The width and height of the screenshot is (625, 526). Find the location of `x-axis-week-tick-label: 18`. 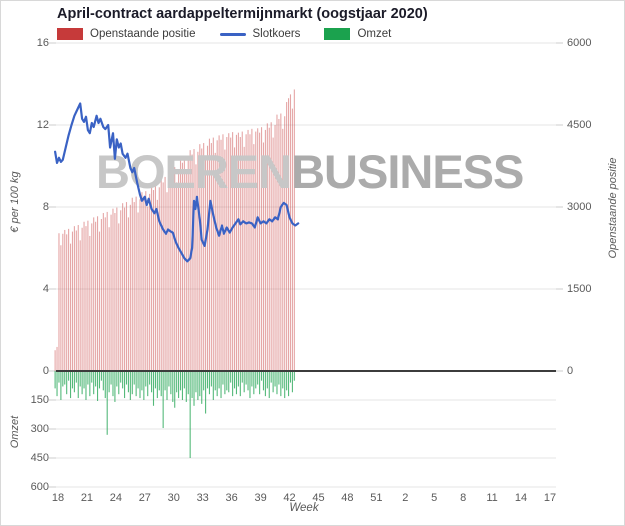

x-axis-week-tick-label: 18 is located at coordinates (58, 498).